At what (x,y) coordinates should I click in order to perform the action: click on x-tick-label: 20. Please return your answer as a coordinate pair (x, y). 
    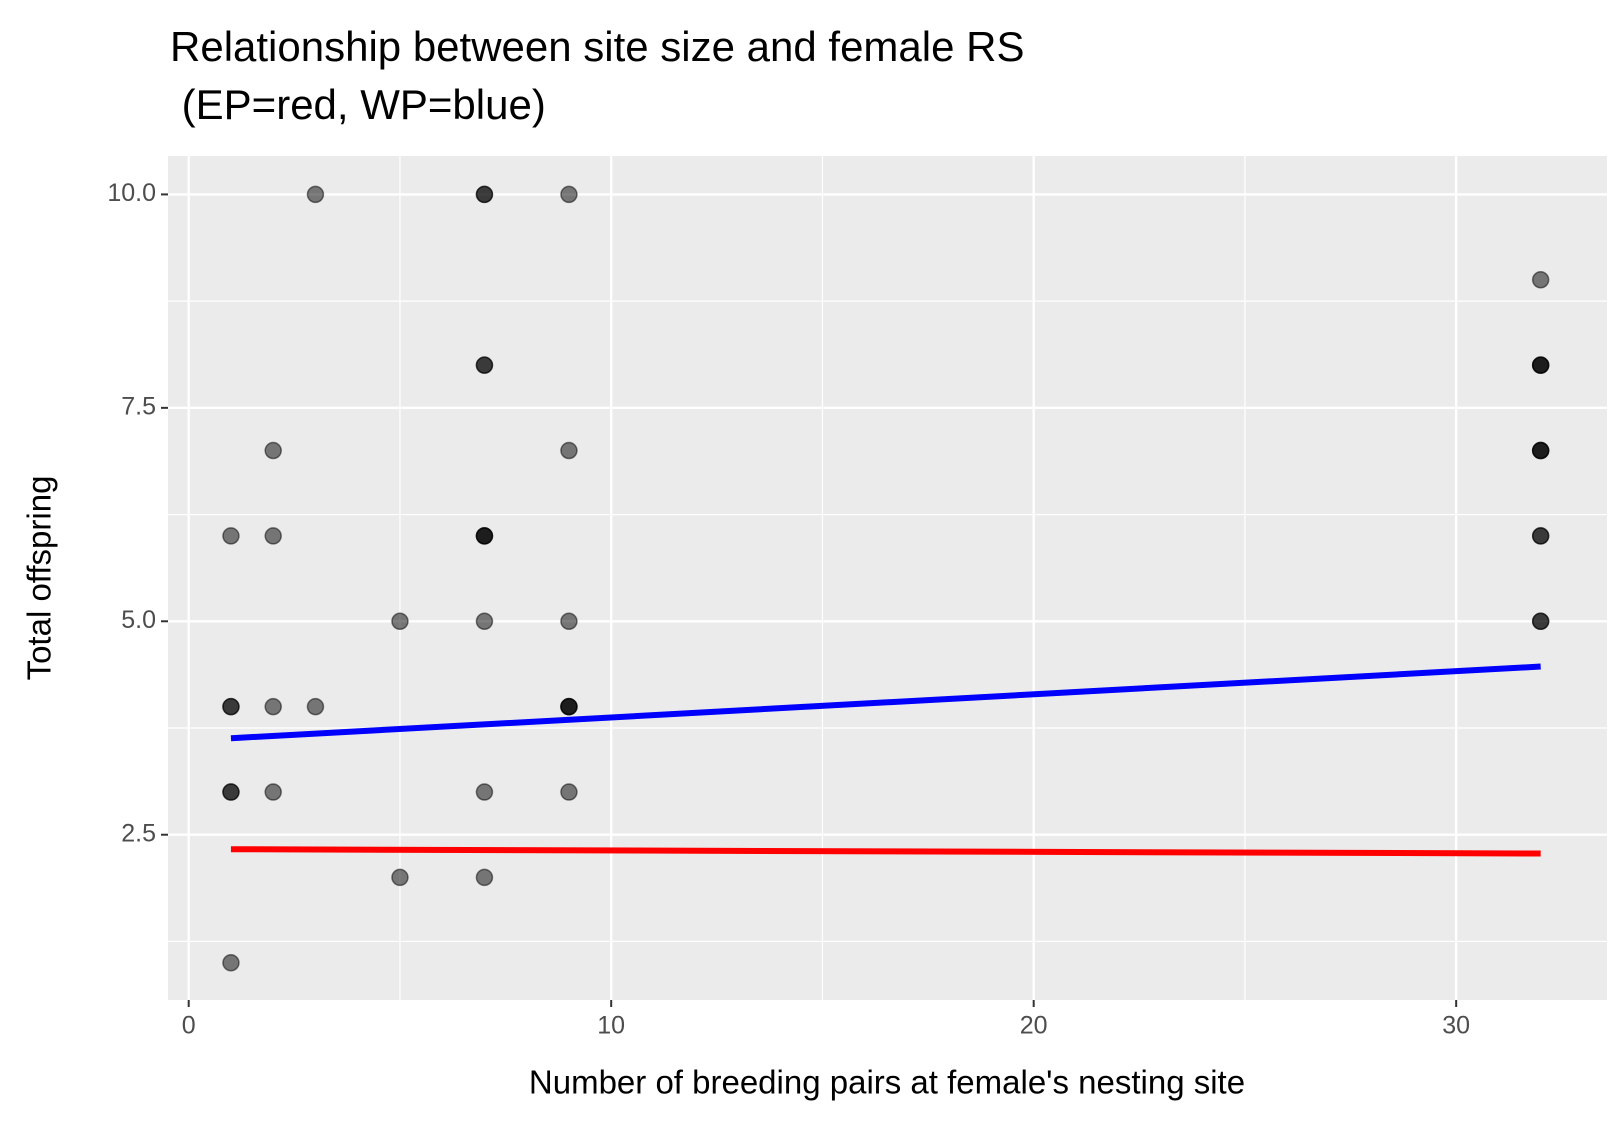
    Looking at the image, I should click on (1034, 1026).